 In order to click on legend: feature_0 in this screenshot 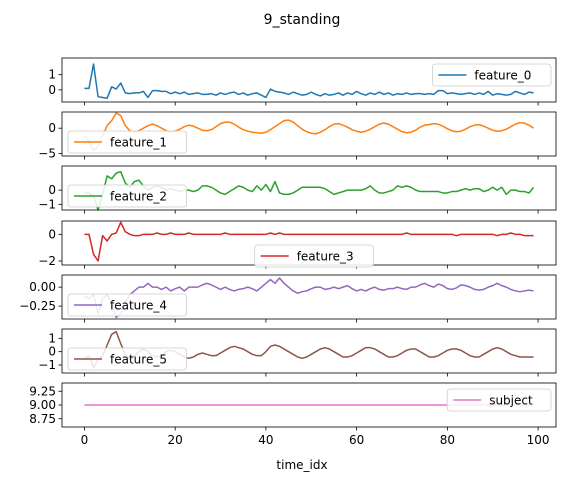, I will do `click(491, 75)`.